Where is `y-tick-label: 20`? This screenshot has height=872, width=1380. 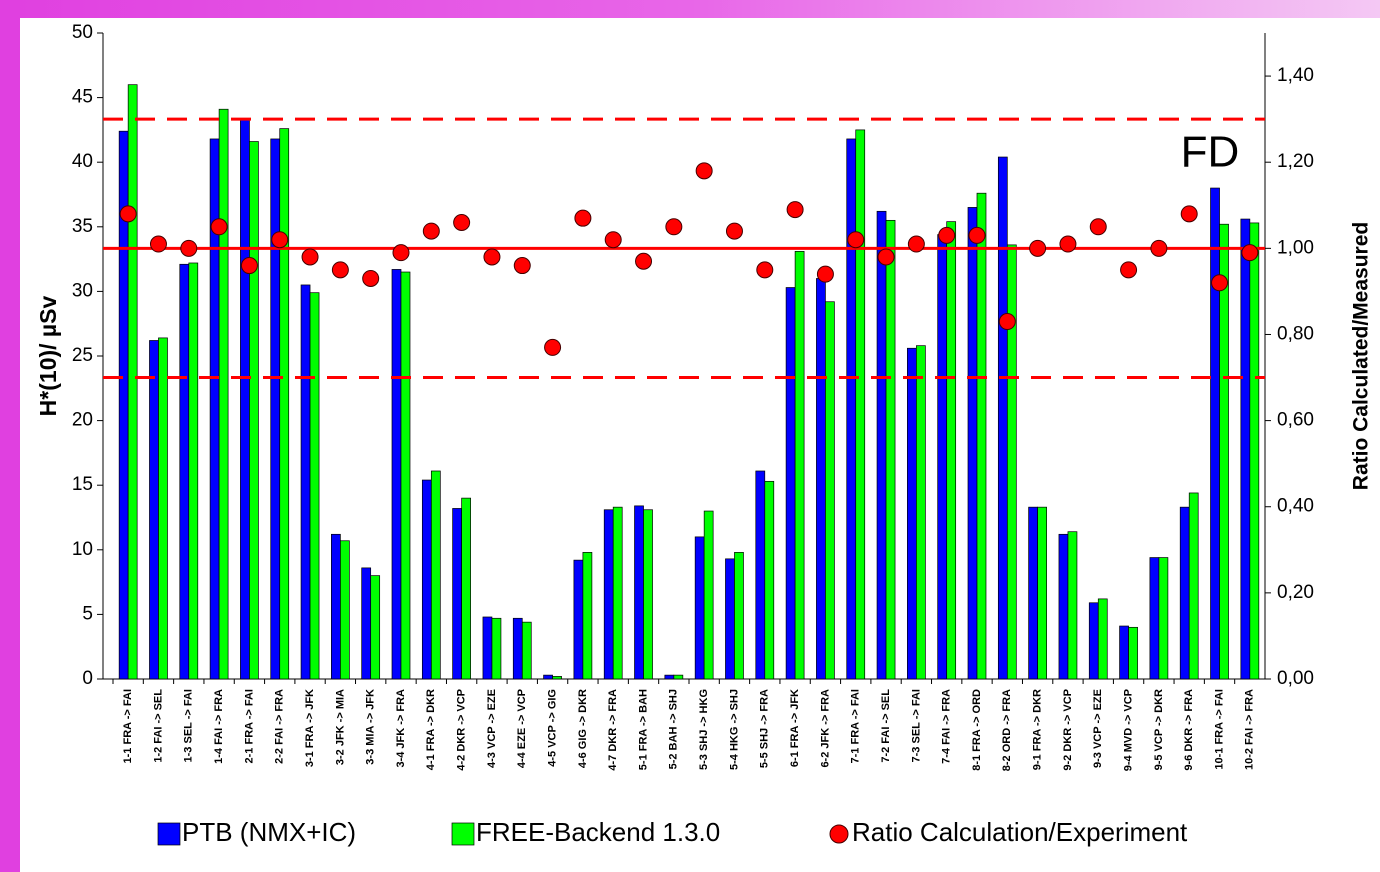
y-tick-label: 20 is located at coordinates (82, 420).